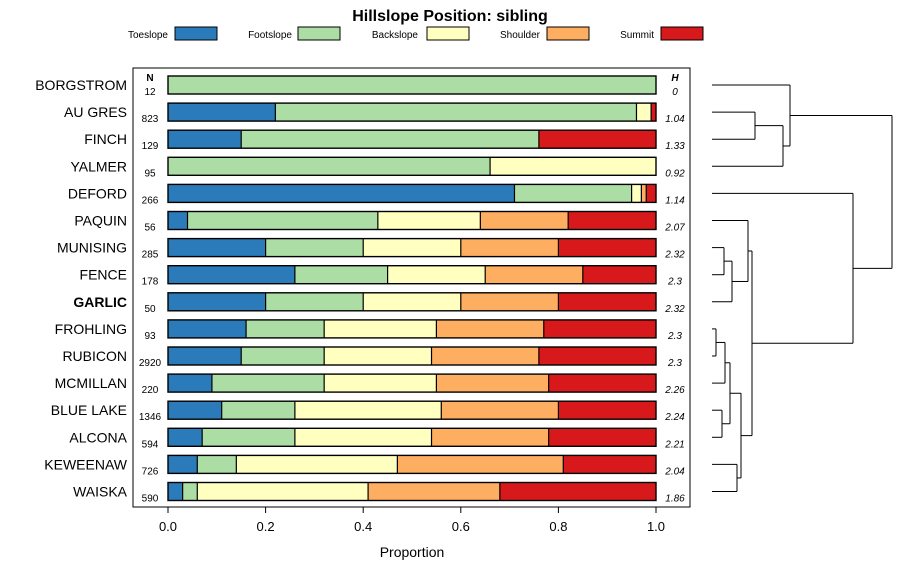 The width and height of the screenshot is (900, 580). What do you see at coordinates (100, 492) in the screenshot?
I see `category-label: WAISKA` at bounding box center [100, 492].